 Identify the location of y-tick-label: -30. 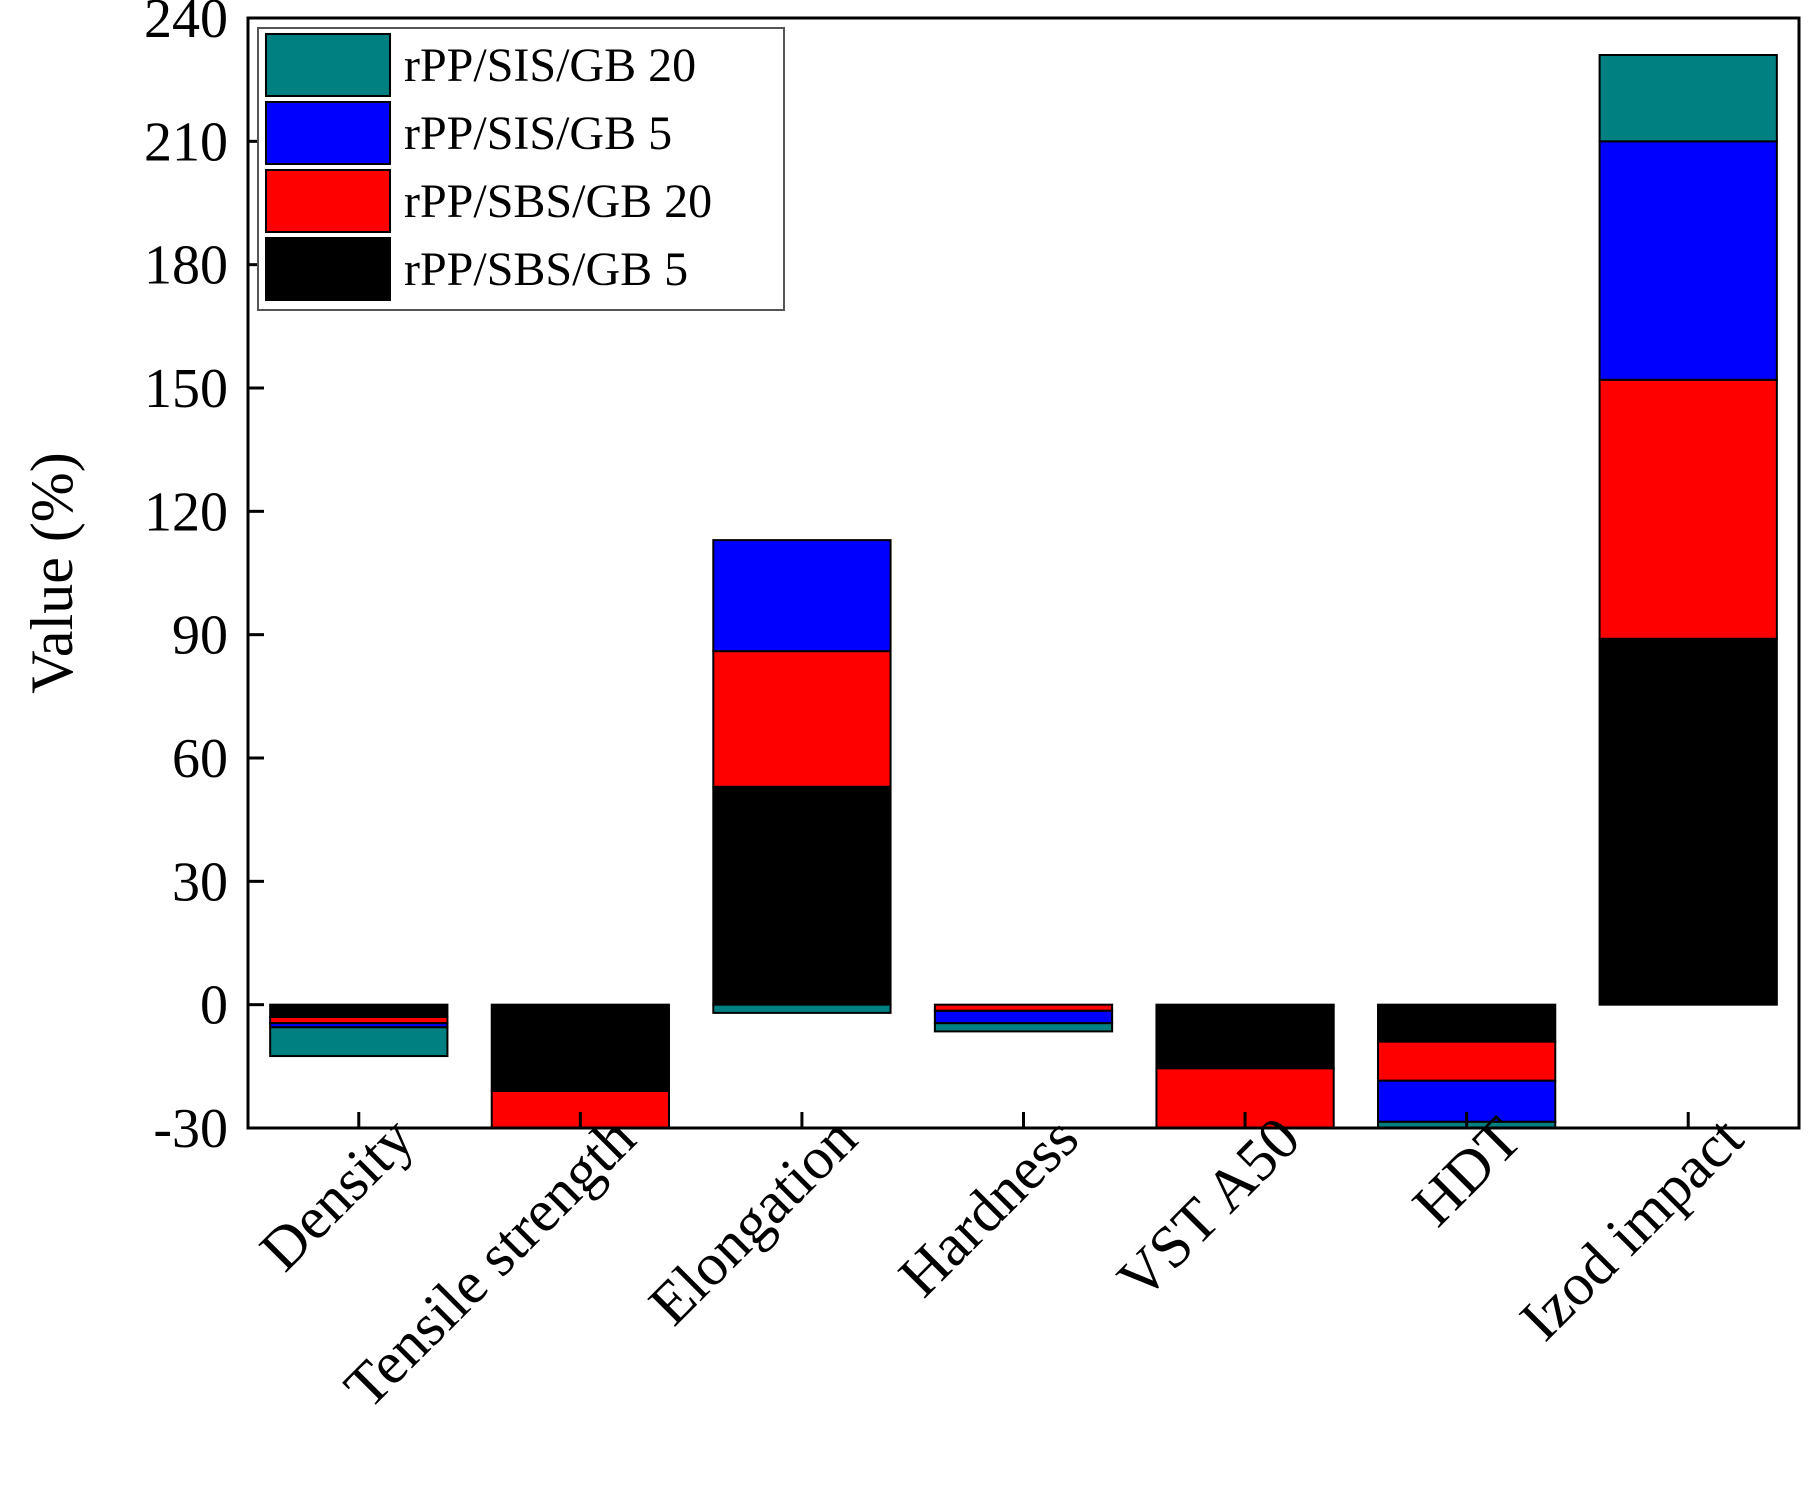
(190, 1129).